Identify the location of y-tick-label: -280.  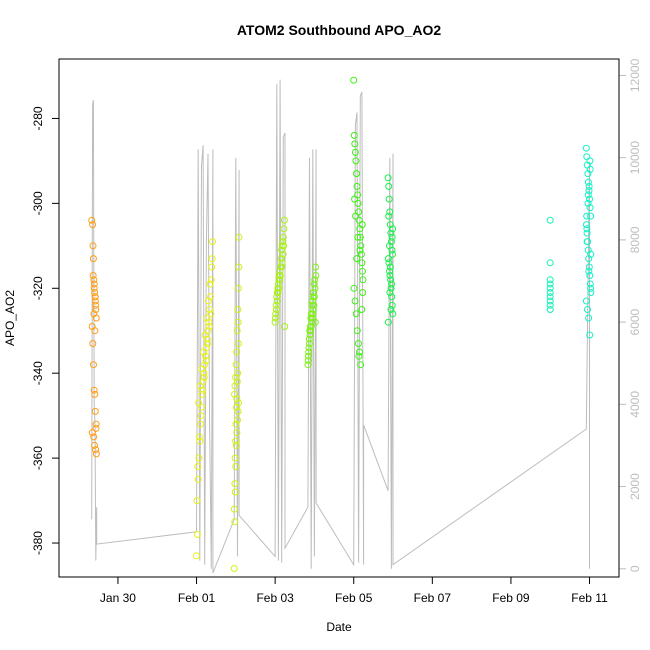
(38, 118).